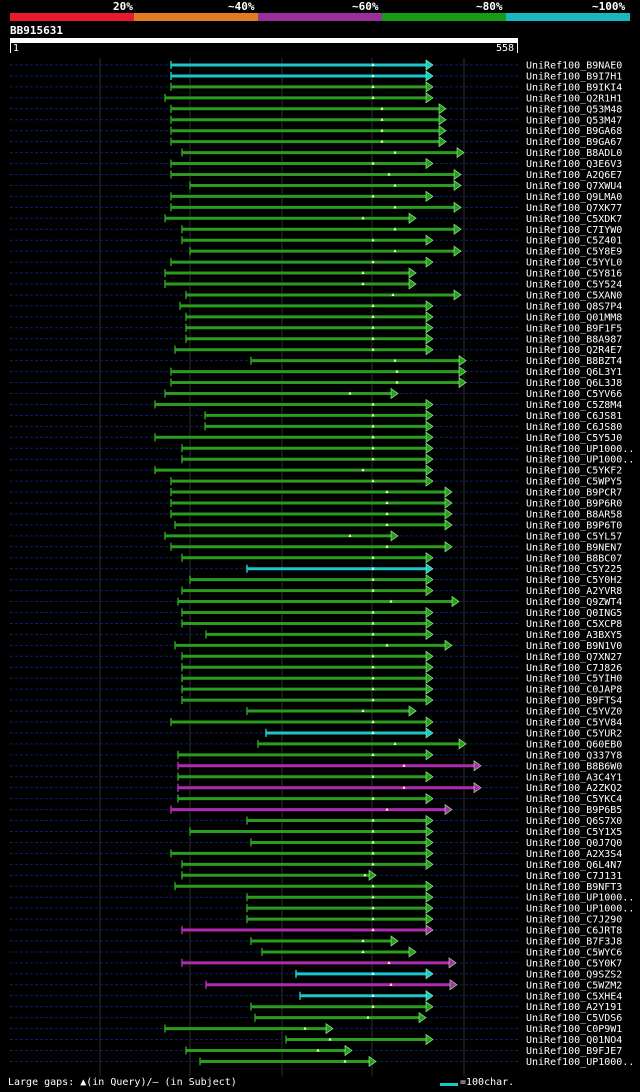  Describe the element at coordinates (574, 76) in the screenshot. I see `hit-label: UniRef100_B9I7H1` at that location.